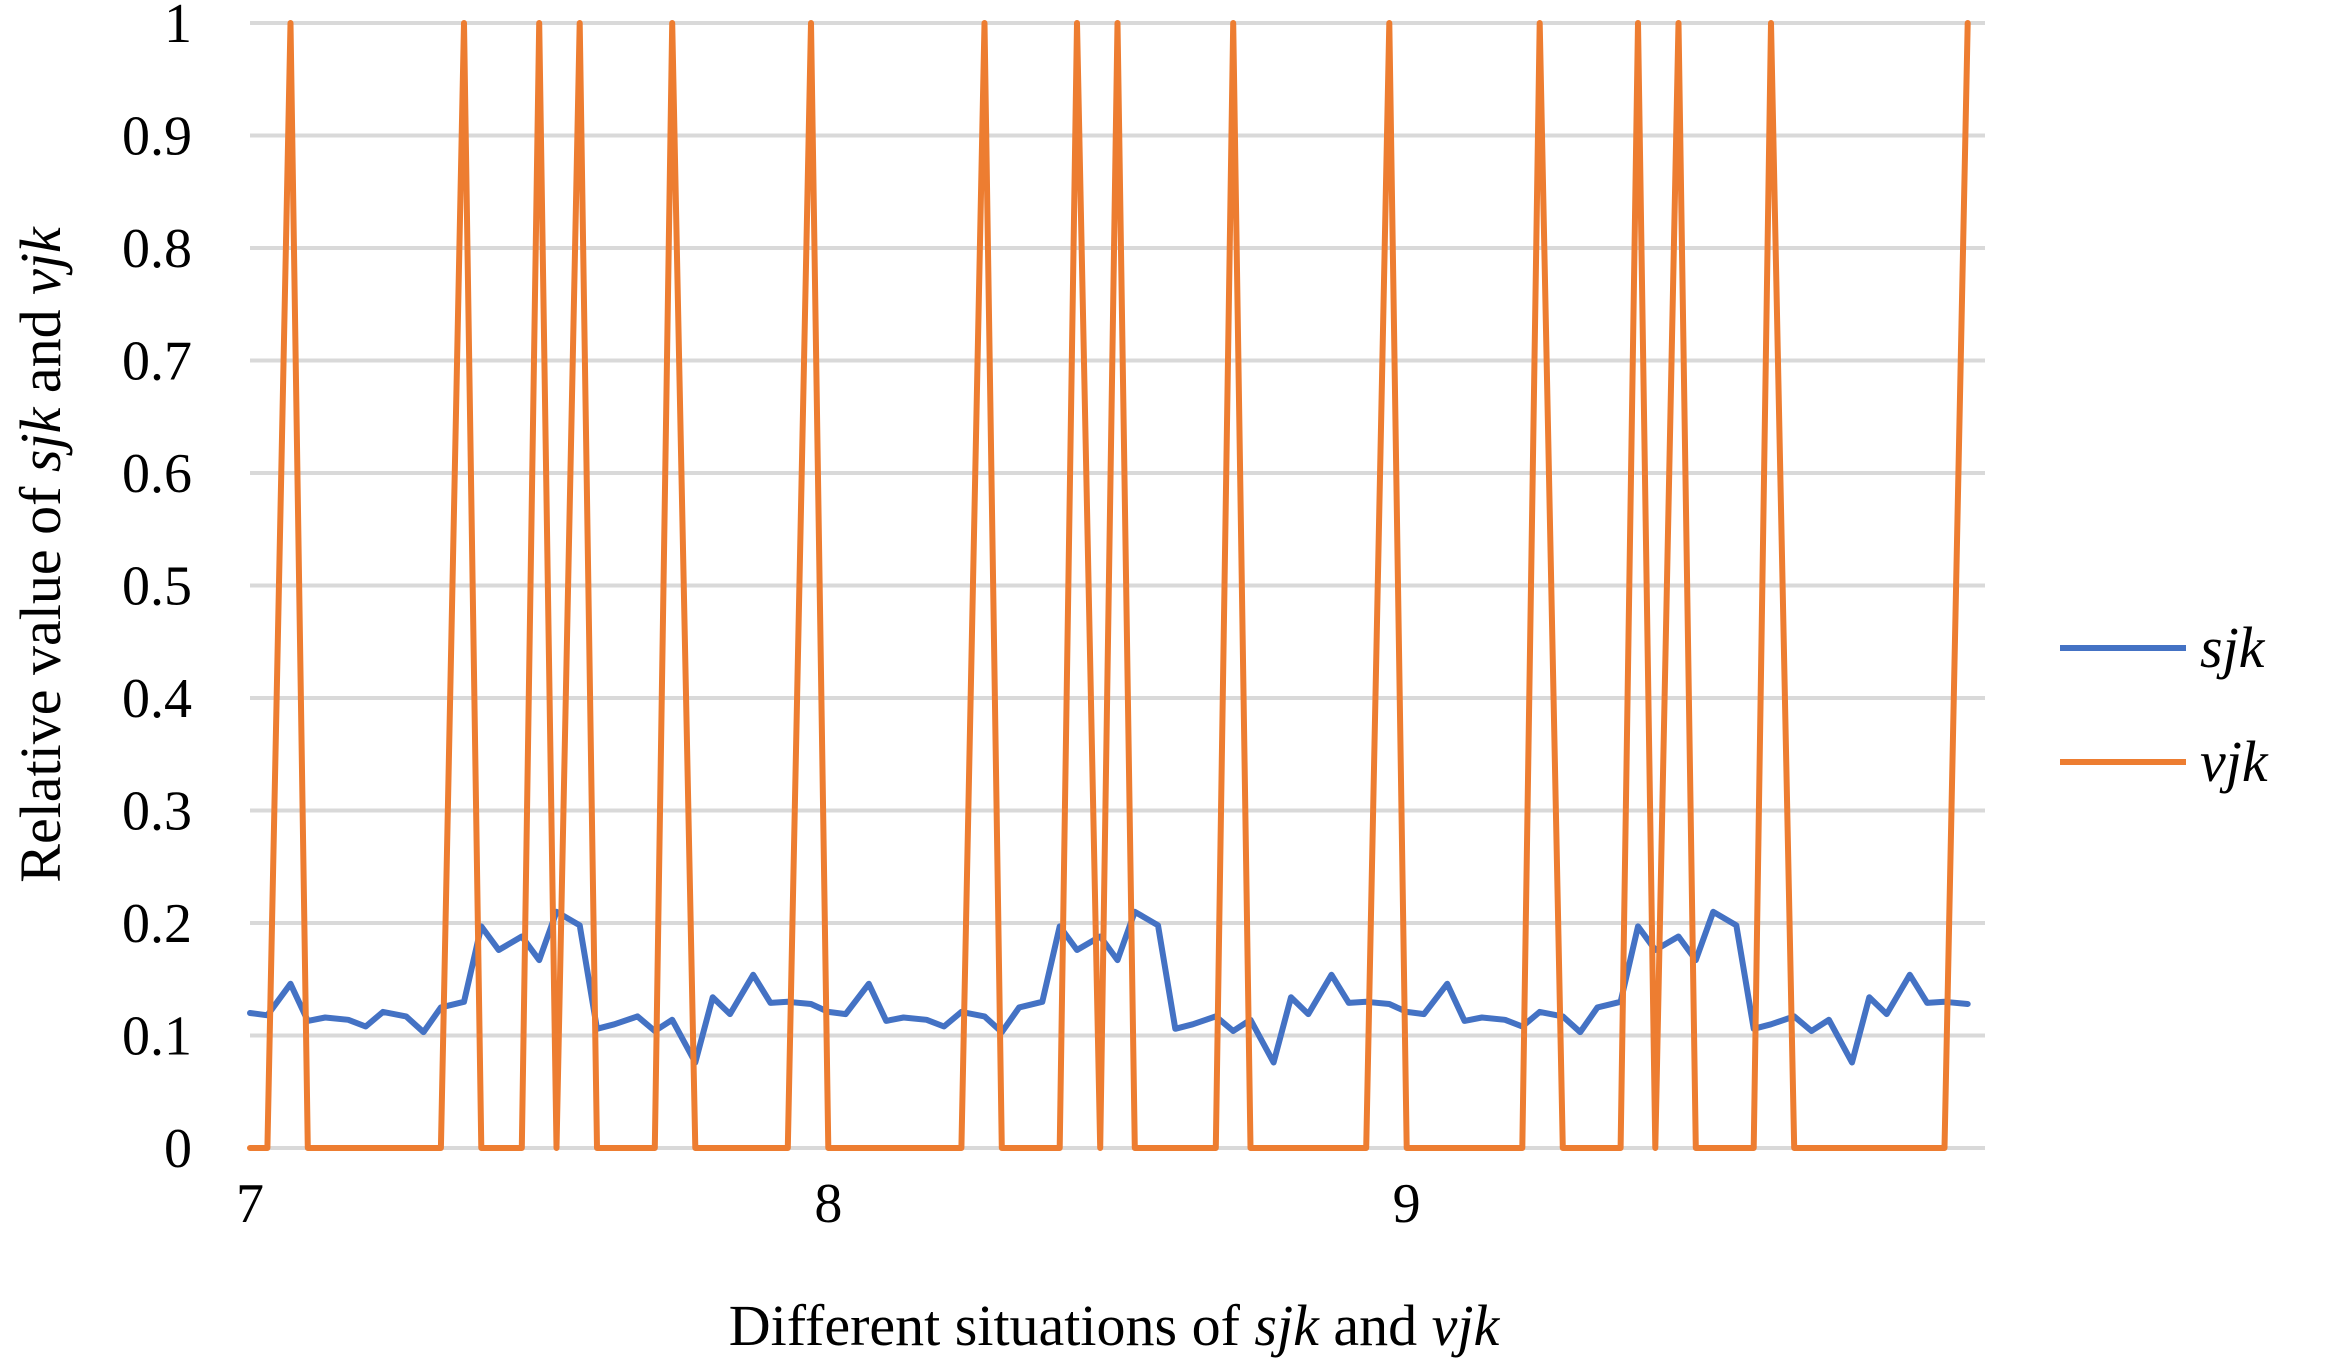 This screenshot has width=2333, height=1372. Describe the element at coordinates (1115, 1325) in the screenshot. I see `x-axis-title: Different situations of sjk and vjk` at that location.